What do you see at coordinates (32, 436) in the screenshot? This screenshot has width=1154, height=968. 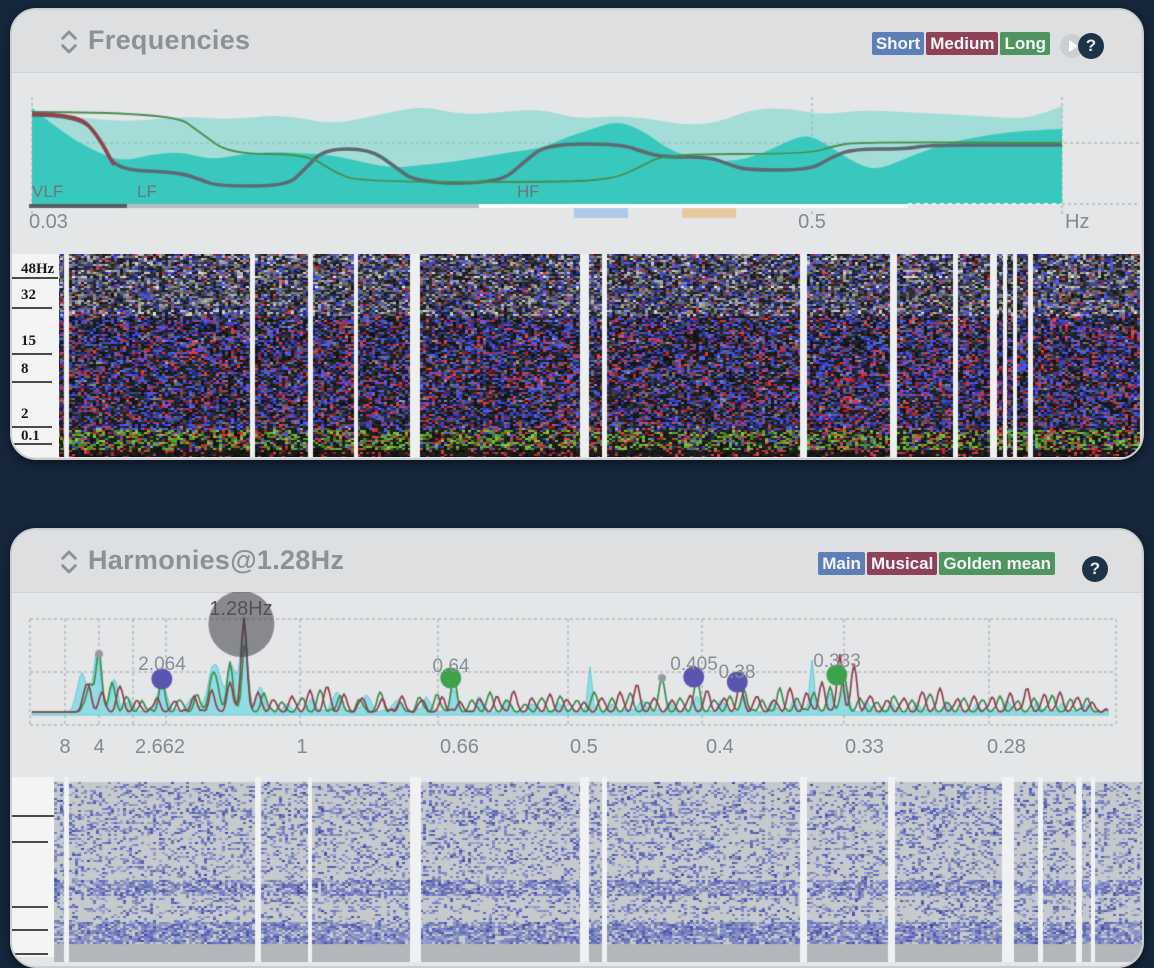 I see `ytick-0.1: 0.1` at bounding box center [32, 436].